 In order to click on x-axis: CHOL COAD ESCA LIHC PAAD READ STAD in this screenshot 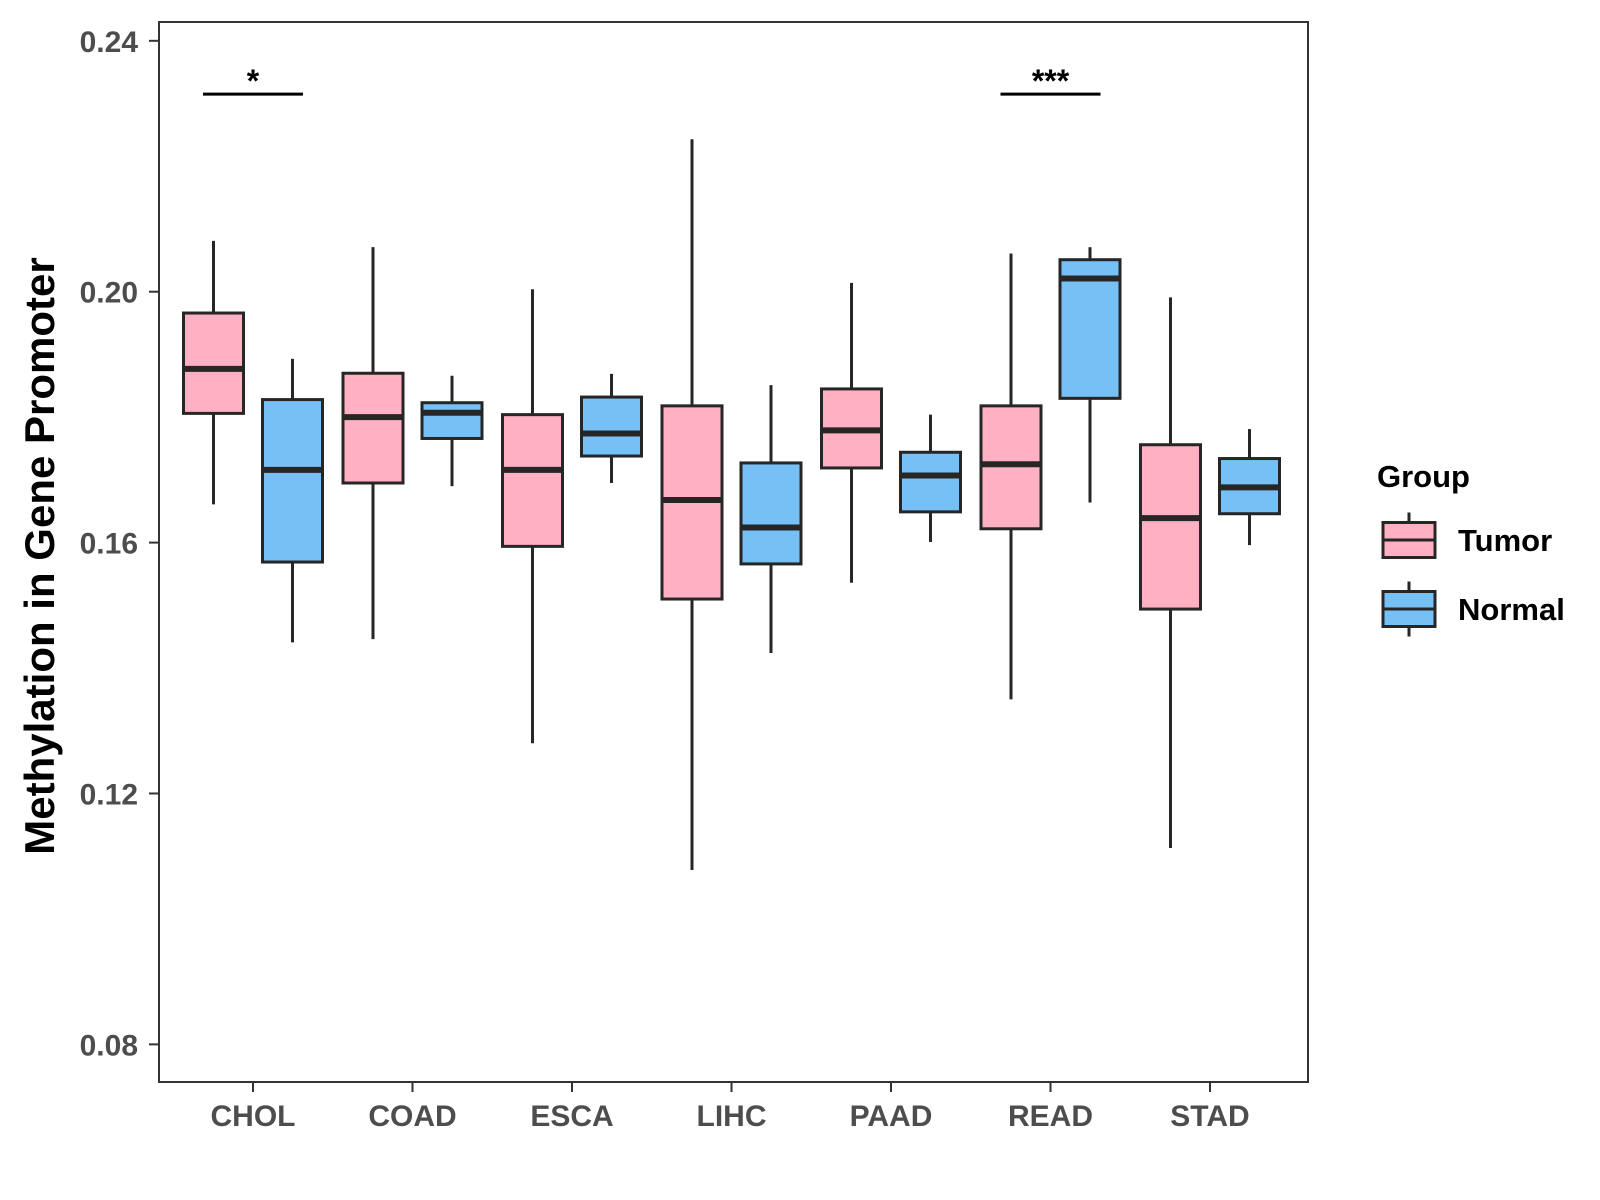, I will do `click(730, 1107)`.